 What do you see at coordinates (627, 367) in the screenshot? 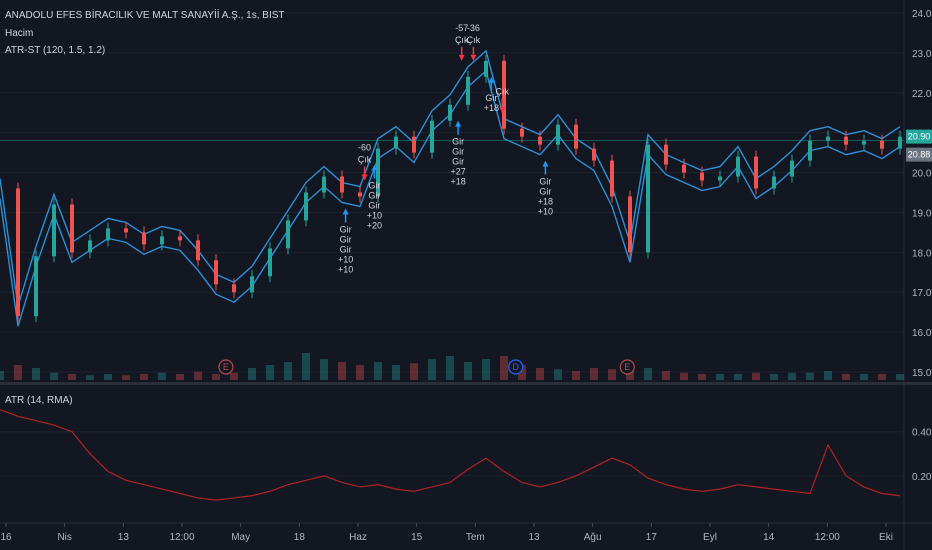
I see `event-marker-earnings` at bounding box center [627, 367].